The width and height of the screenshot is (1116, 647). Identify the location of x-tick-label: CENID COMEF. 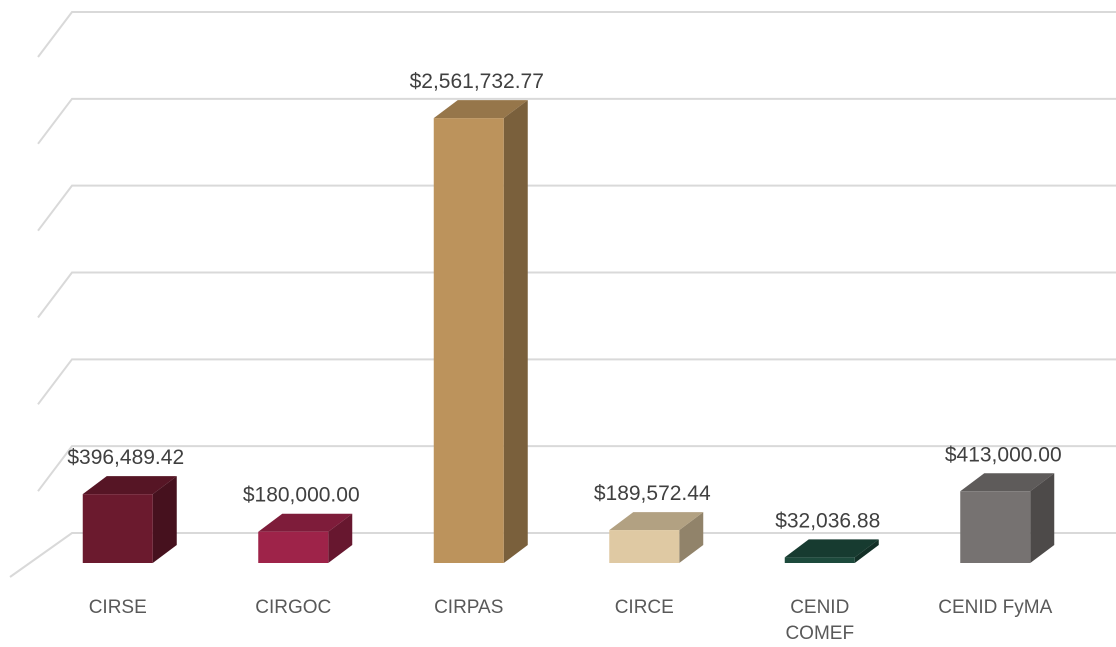
(820, 620).